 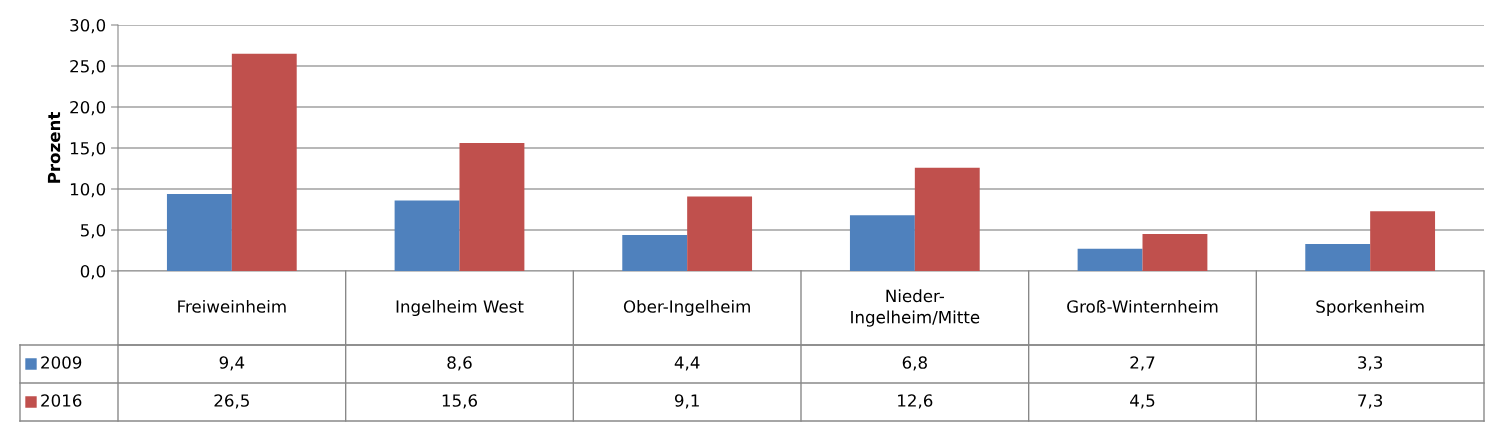 What do you see at coordinates (1142, 363) in the screenshot?
I see `data-label: 2,7` at bounding box center [1142, 363].